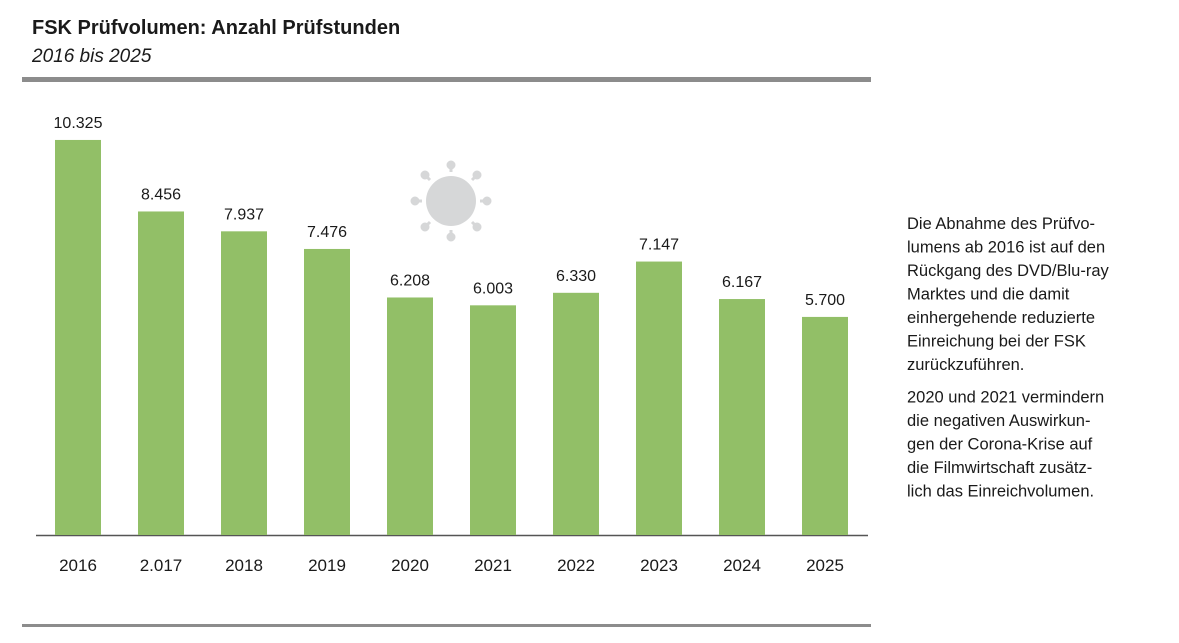 This screenshot has height=643, width=1179. I want to click on x-tick-label: 2018, so click(244, 565).